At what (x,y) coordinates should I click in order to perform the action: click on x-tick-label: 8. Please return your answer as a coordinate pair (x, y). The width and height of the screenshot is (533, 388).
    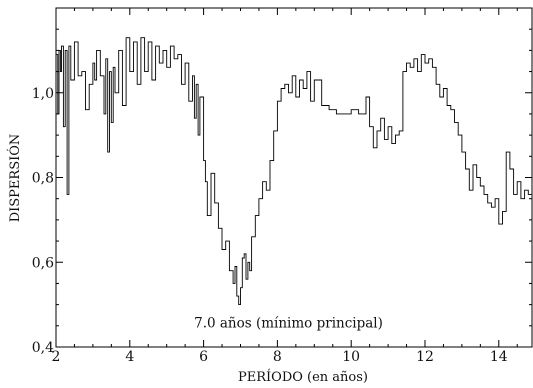
    Looking at the image, I should click on (277, 357).